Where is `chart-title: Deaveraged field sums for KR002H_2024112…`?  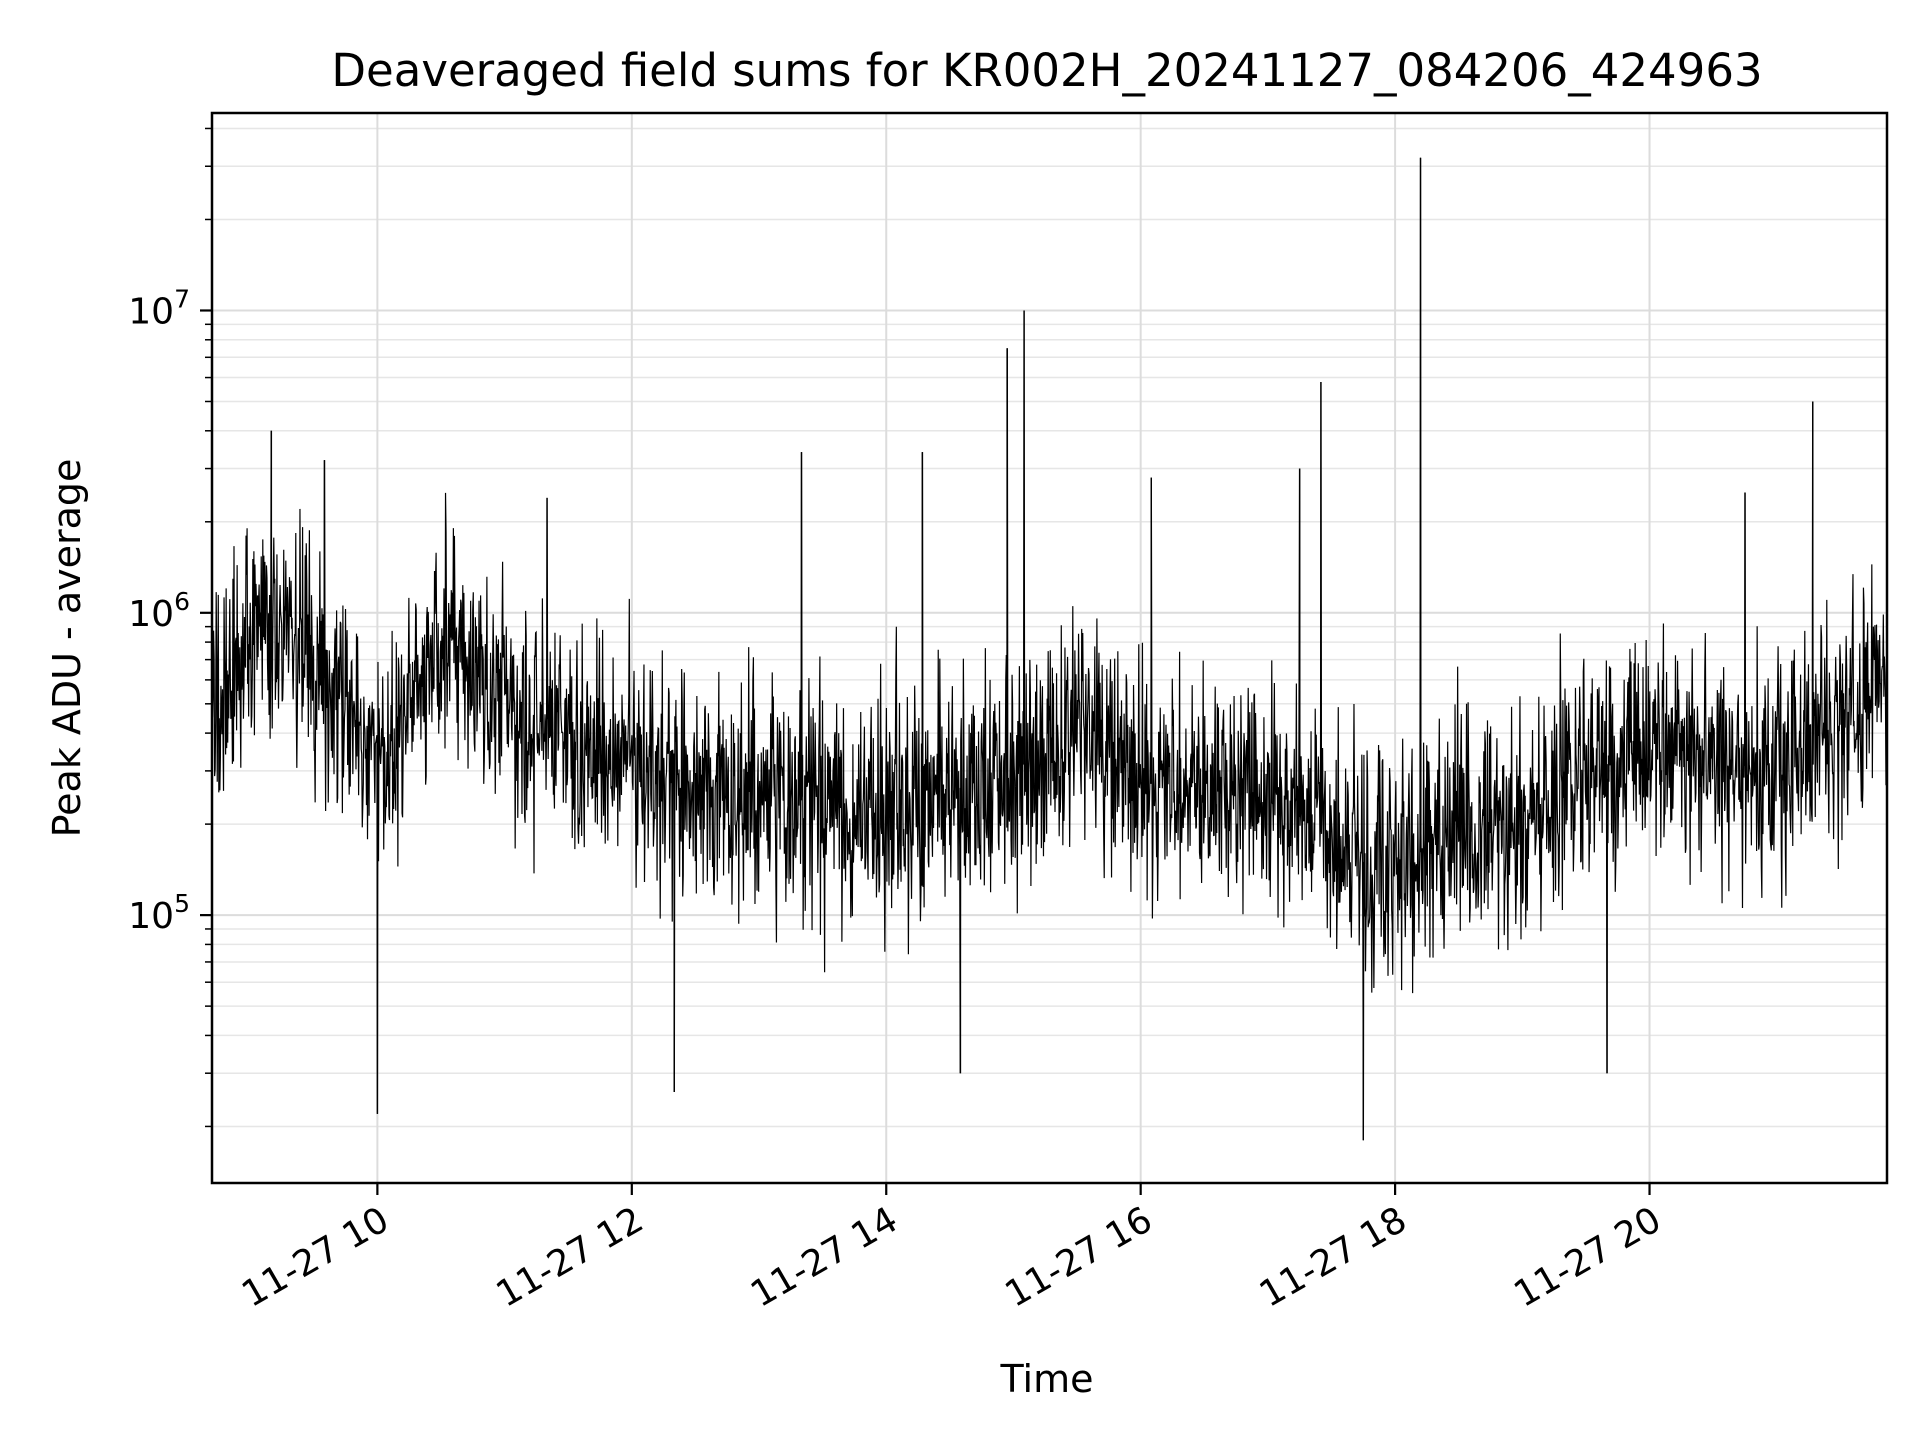 chart-title: Deaveraged field sums for KR002H_2024112… is located at coordinates (1046, 70).